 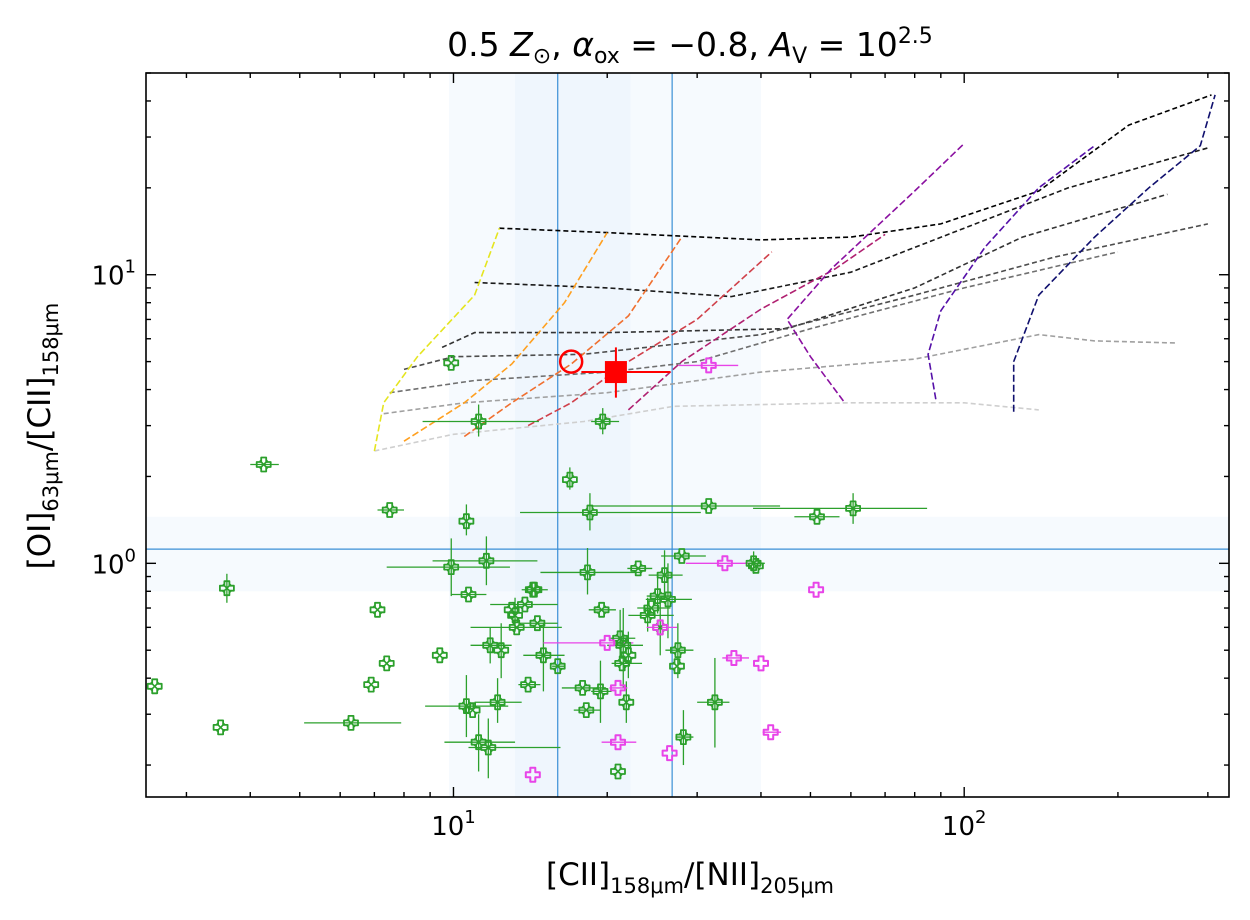 I want to click on x-tick-label: 10², so click(x=964, y=824).